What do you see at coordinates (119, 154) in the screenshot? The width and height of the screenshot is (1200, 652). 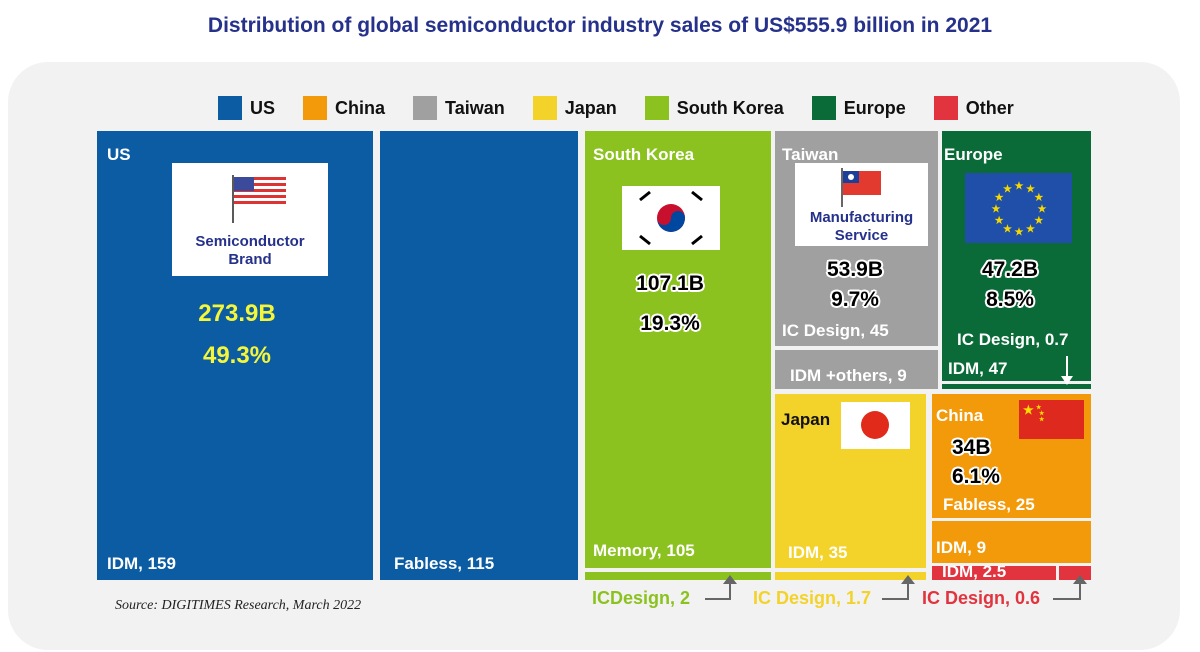 I see `region-label-us: US` at bounding box center [119, 154].